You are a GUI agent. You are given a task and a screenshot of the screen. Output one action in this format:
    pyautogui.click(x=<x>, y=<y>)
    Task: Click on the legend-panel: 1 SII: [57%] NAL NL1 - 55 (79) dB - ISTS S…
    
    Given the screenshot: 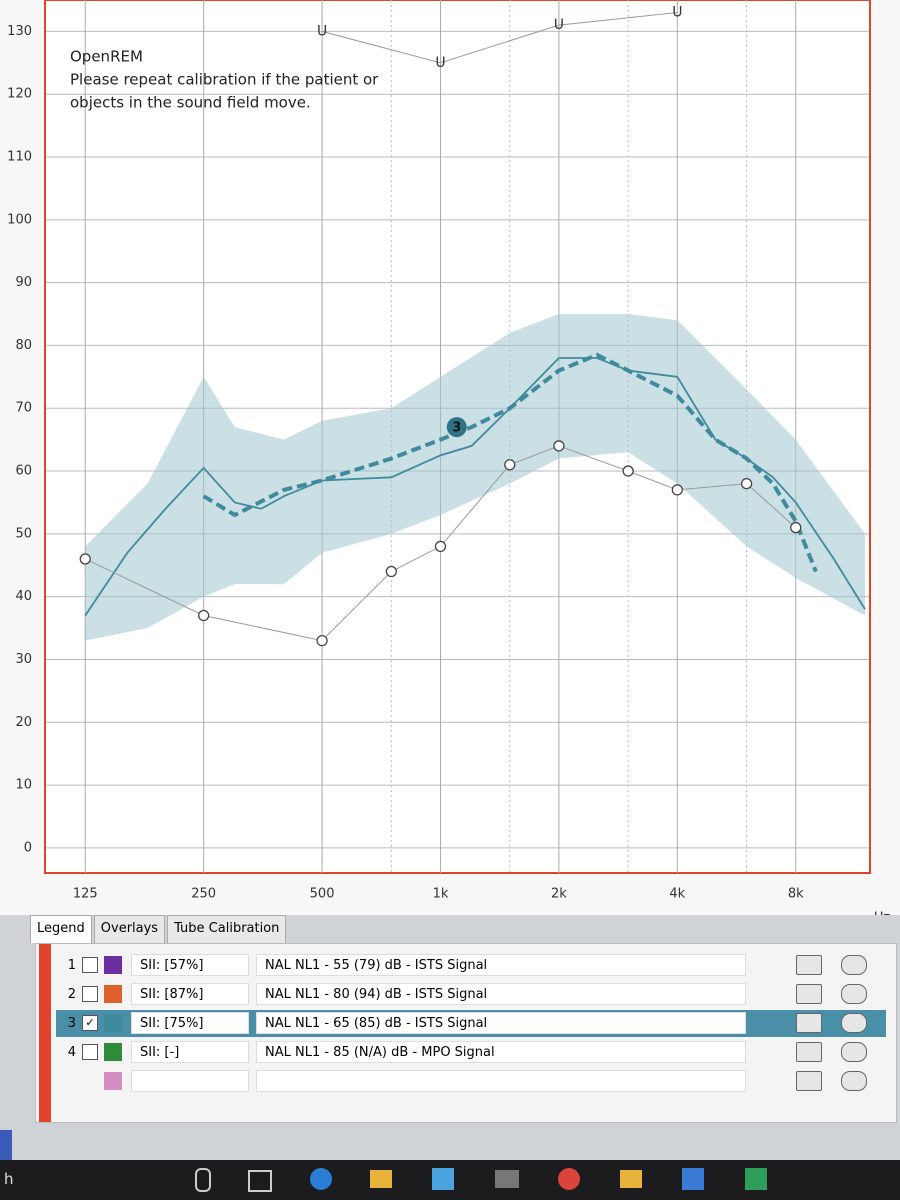 What is the action you would take?
    pyautogui.click(x=466, y=1033)
    